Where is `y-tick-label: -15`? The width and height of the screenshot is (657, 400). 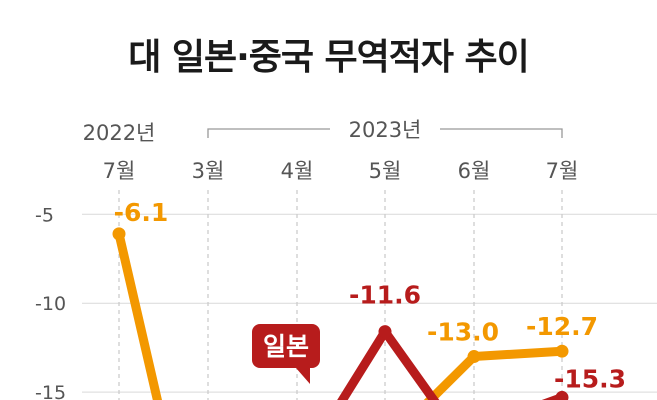 y-tick-label: -15 is located at coordinates (50, 391).